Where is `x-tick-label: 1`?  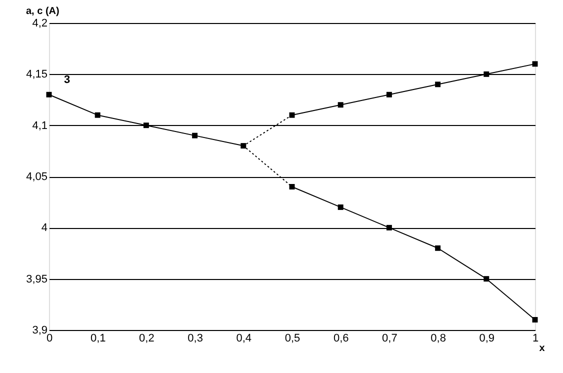
x-tick-label: 1 is located at coordinates (535, 338).